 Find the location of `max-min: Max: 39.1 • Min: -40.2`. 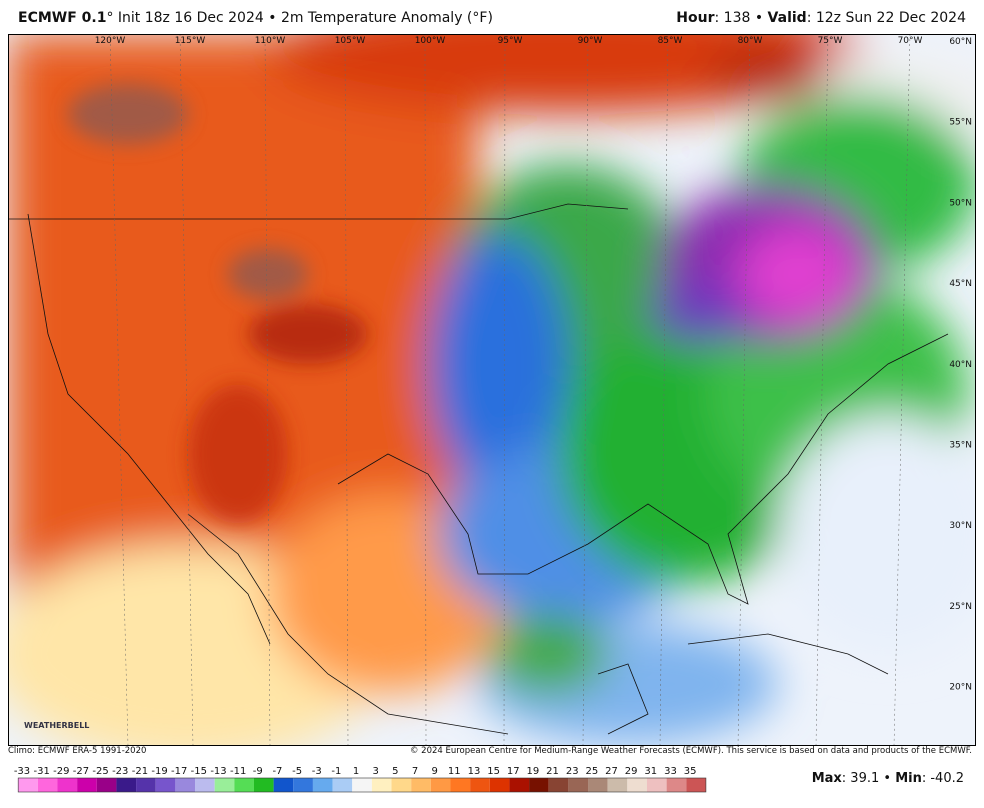

max-min: Max: 39.1 • Min: -40.2 is located at coordinates (888, 778).